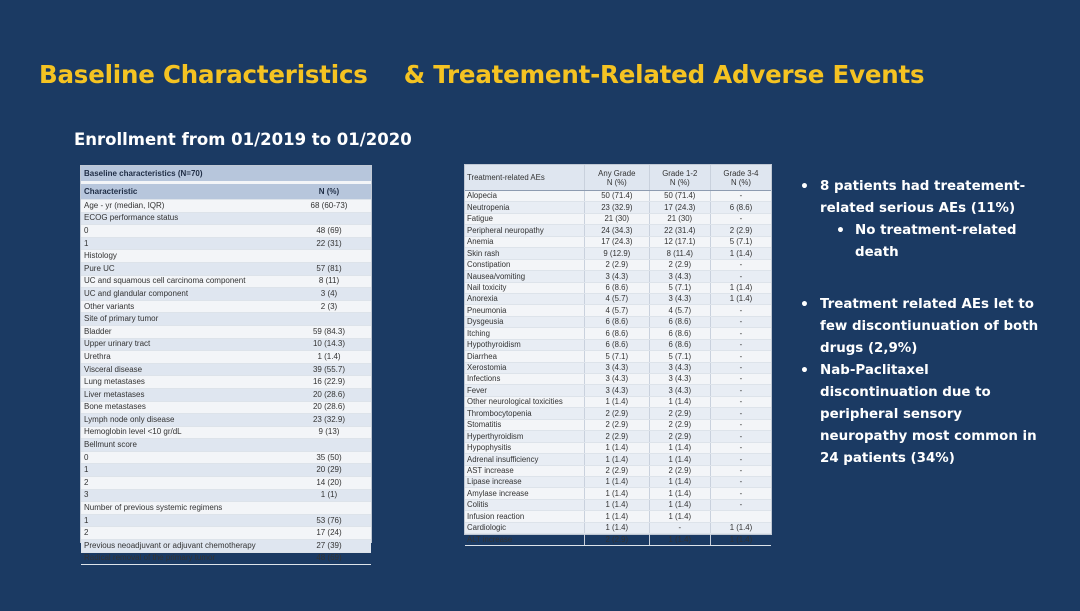  What do you see at coordinates (525, 402) in the screenshot?
I see `table-cell-ae: Other neurological toxicities` at bounding box center [525, 402].